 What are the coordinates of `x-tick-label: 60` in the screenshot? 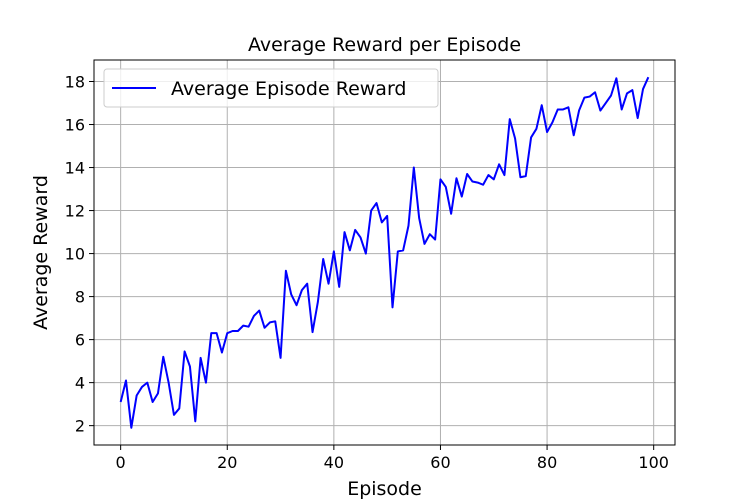 It's located at (440, 462).